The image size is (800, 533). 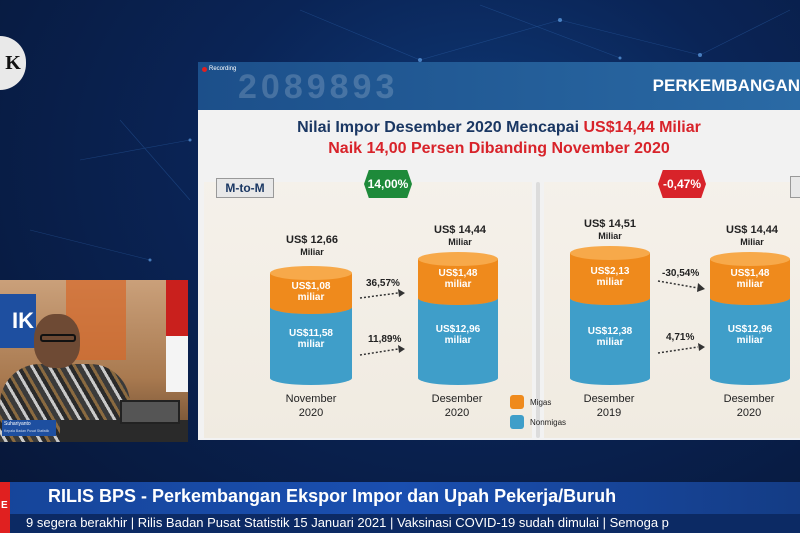 I want to click on growth-badge-yoy: -0,47%, so click(x=682, y=184).